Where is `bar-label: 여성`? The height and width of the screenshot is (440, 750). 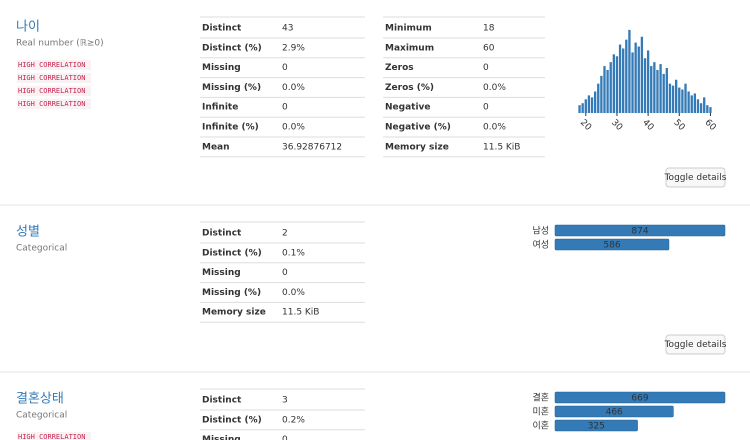 bar-label: 여성 is located at coordinates (540, 245).